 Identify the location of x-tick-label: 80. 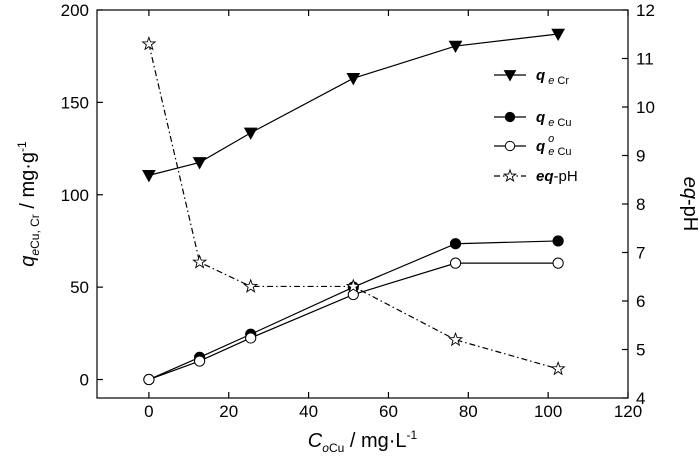
(468, 411).